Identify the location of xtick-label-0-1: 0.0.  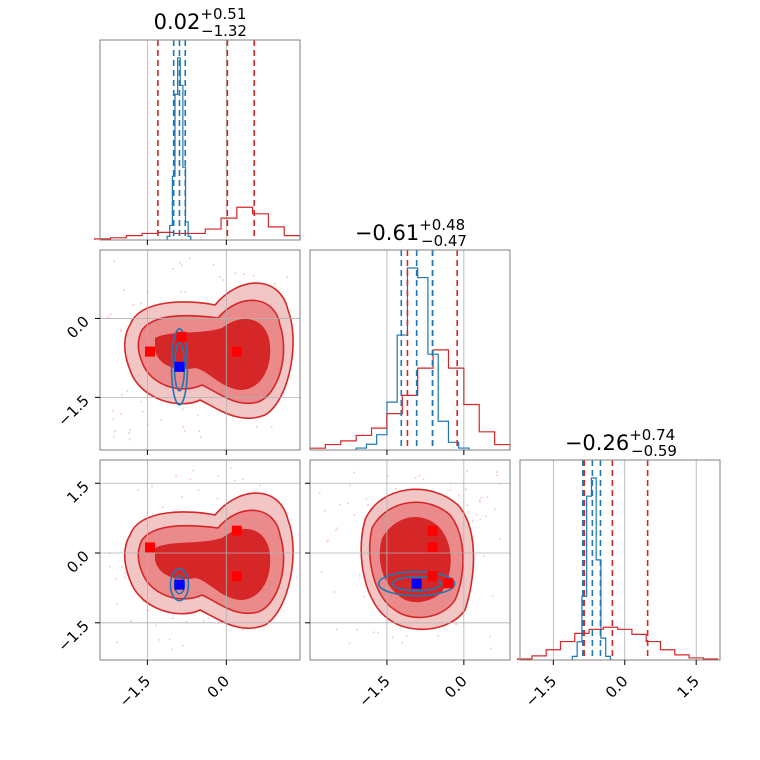
(219, 687).